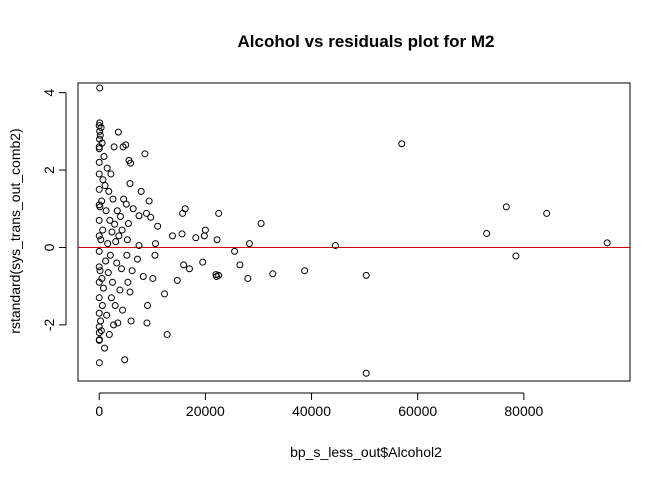 The height and width of the screenshot is (480, 672). Describe the element at coordinates (366, 41) in the screenshot. I see `chart-title: Alcohol vs residuals plot for M2` at that location.